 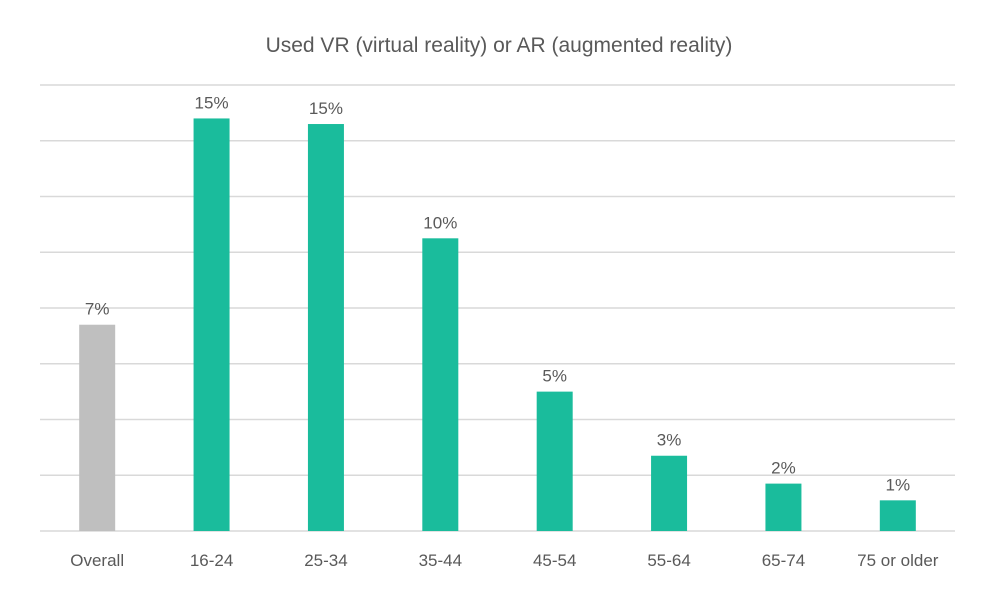 I want to click on data-label: 3%, so click(x=669, y=440).